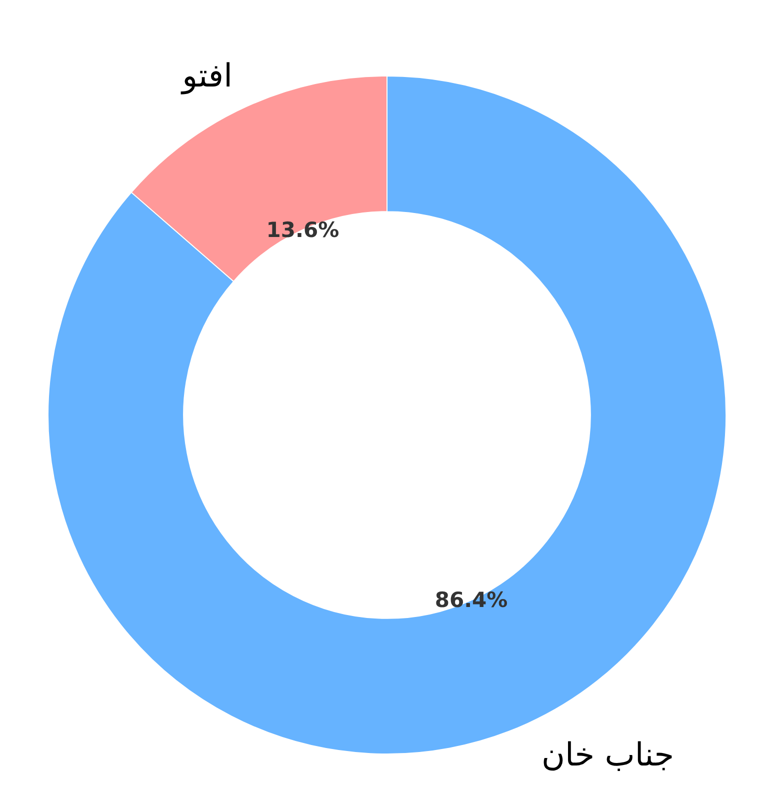 This screenshot has height=800, width=773. I want to click on slice-label: افتو, so click(206, 75).